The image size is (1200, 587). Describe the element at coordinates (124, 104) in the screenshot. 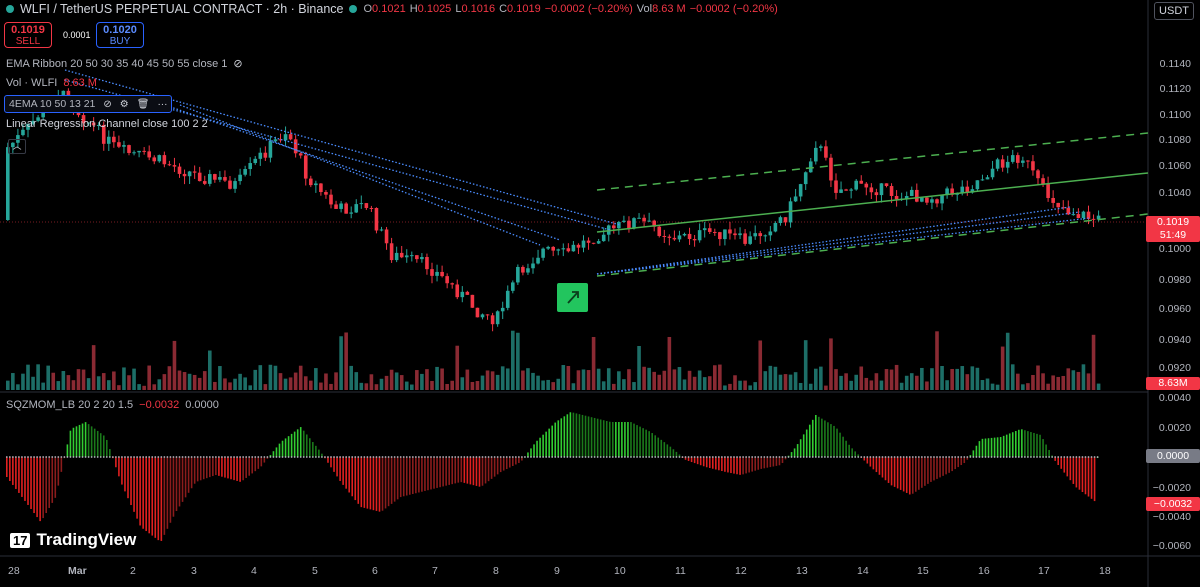

I see `settings-gear-icon: ⚙` at that location.